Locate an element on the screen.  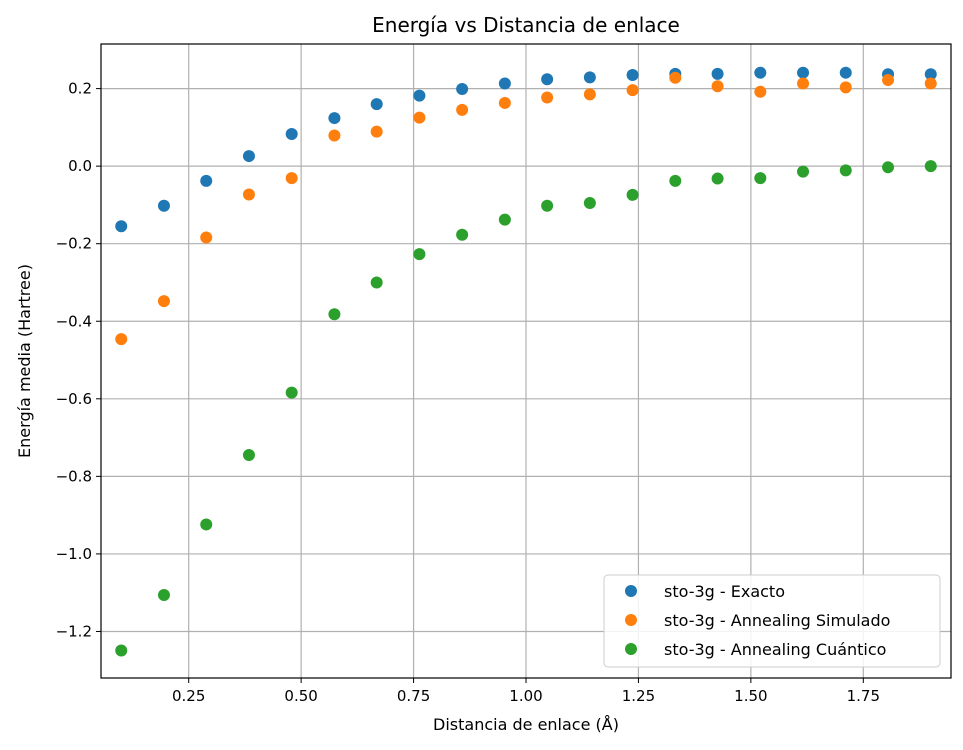
legend-label: sto-3g - Annealing Cuántico is located at coordinates (775, 649).